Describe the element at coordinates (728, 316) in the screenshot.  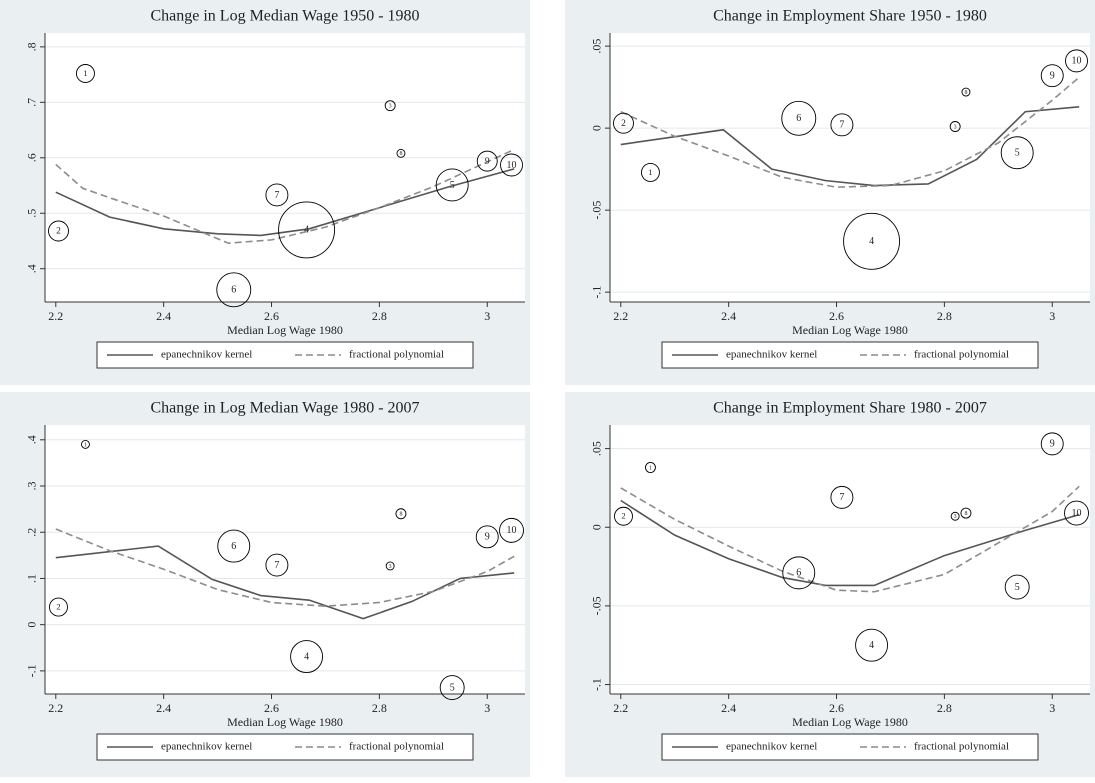
I see `x-tick-label: 2.4` at that location.